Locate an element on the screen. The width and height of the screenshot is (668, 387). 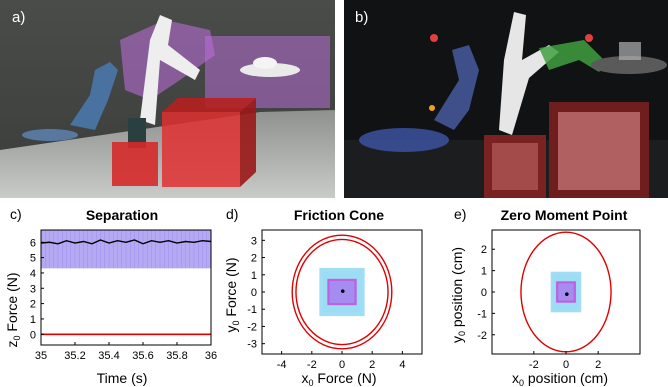
x-axis-label: x0 Force (N) is located at coordinates (338, 378).